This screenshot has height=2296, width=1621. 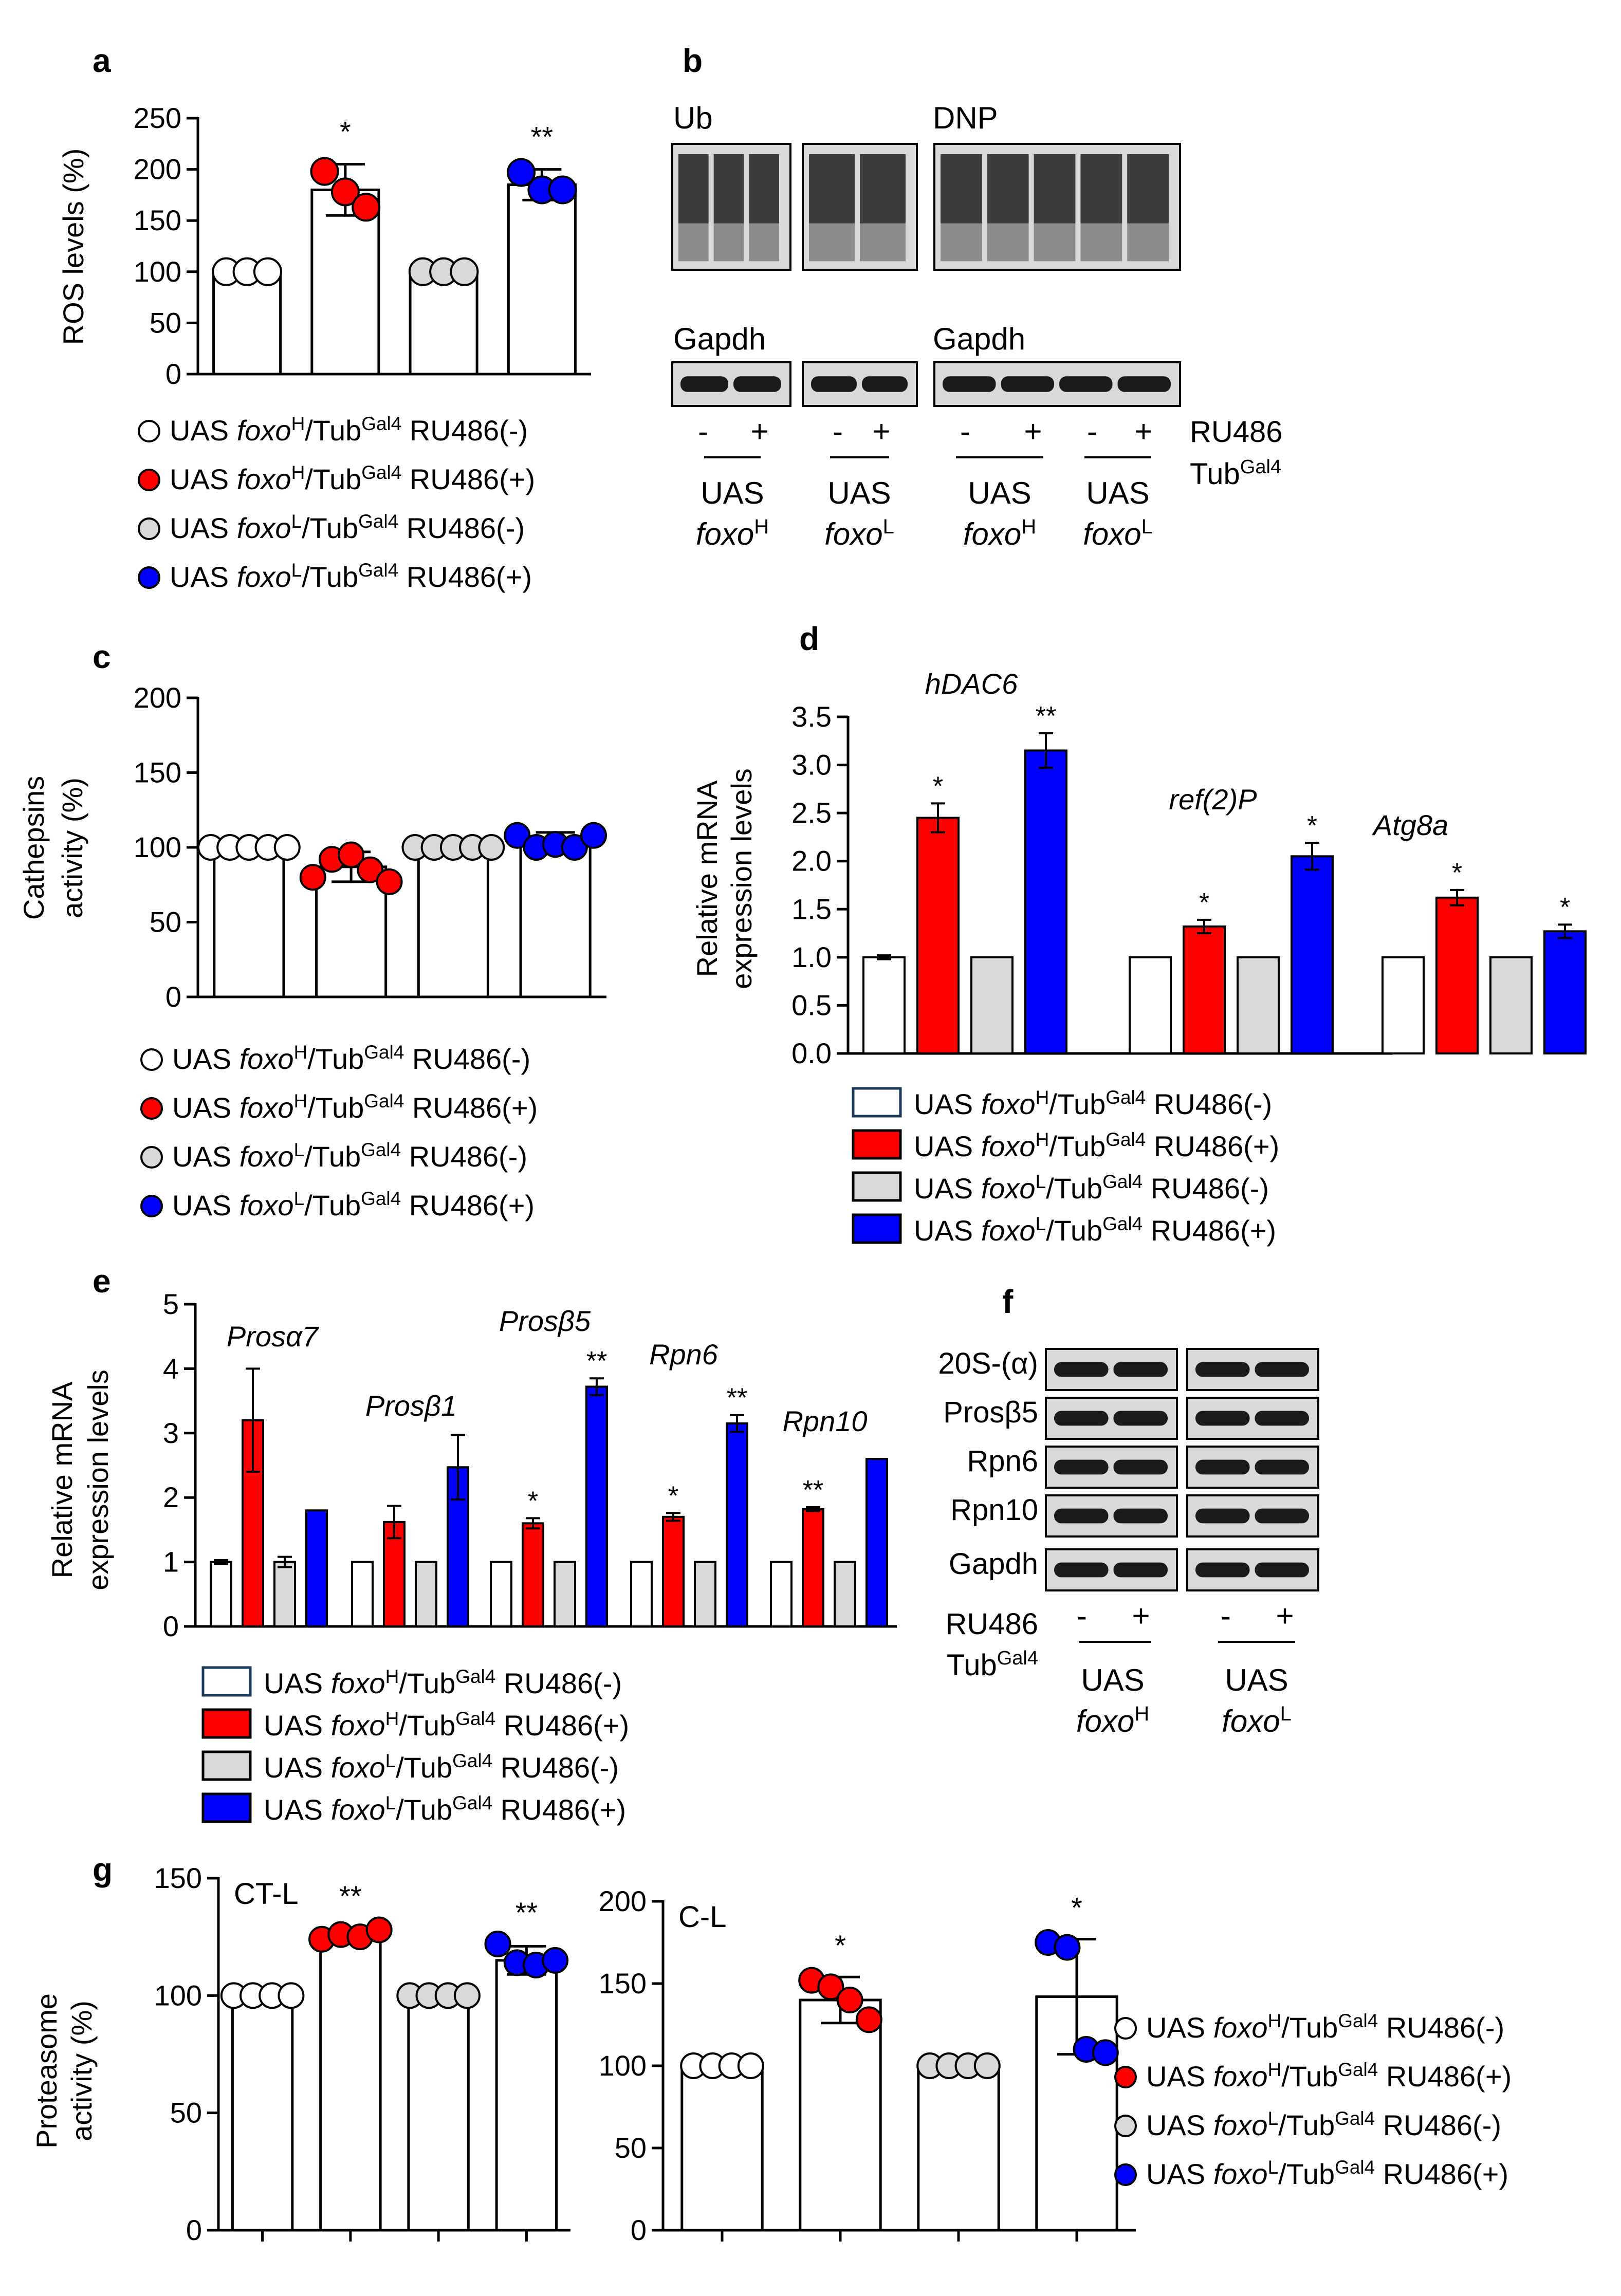 I want to click on c-bar, so click(x=249, y=922).